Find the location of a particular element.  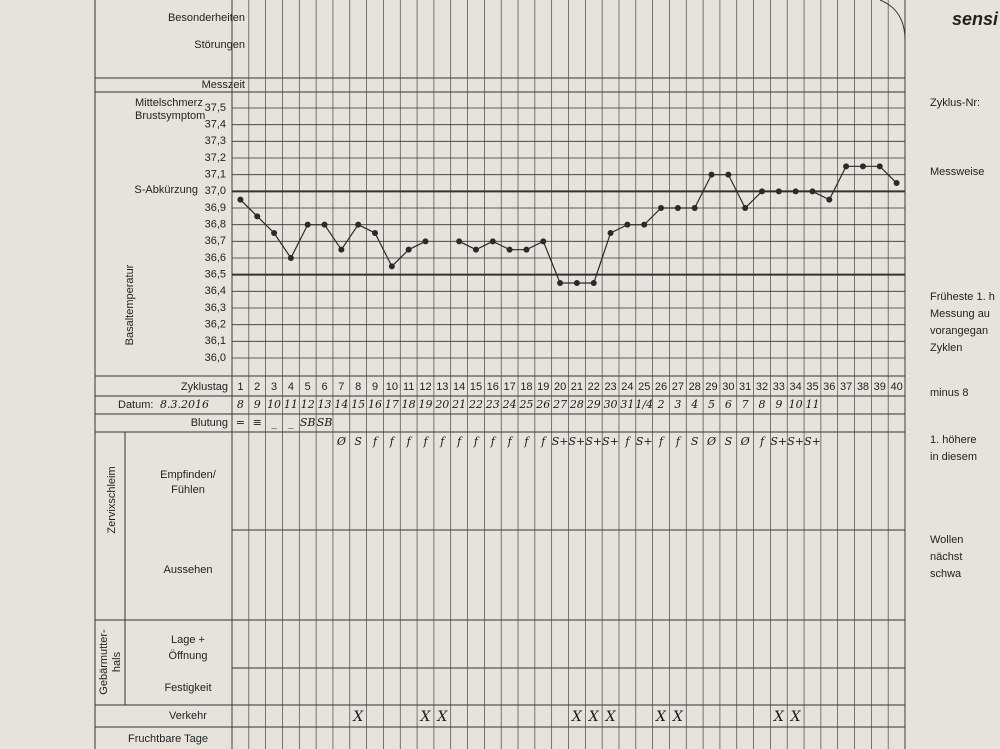

date: 4 is located at coordinates (694, 404).